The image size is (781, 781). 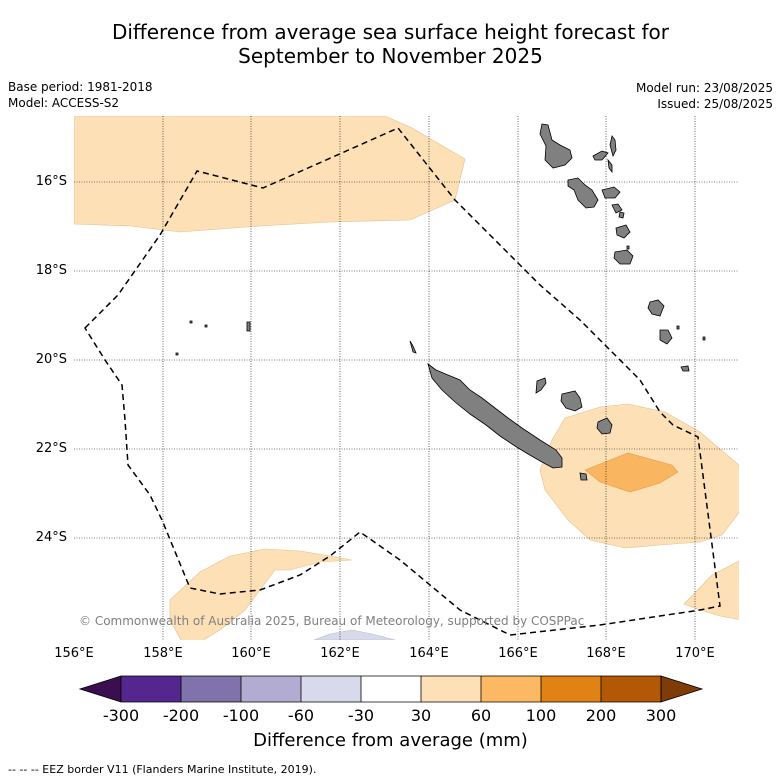 What do you see at coordinates (685, 368) in the screenshot?
I see `hunter-island` at bounding box center [685, 368].